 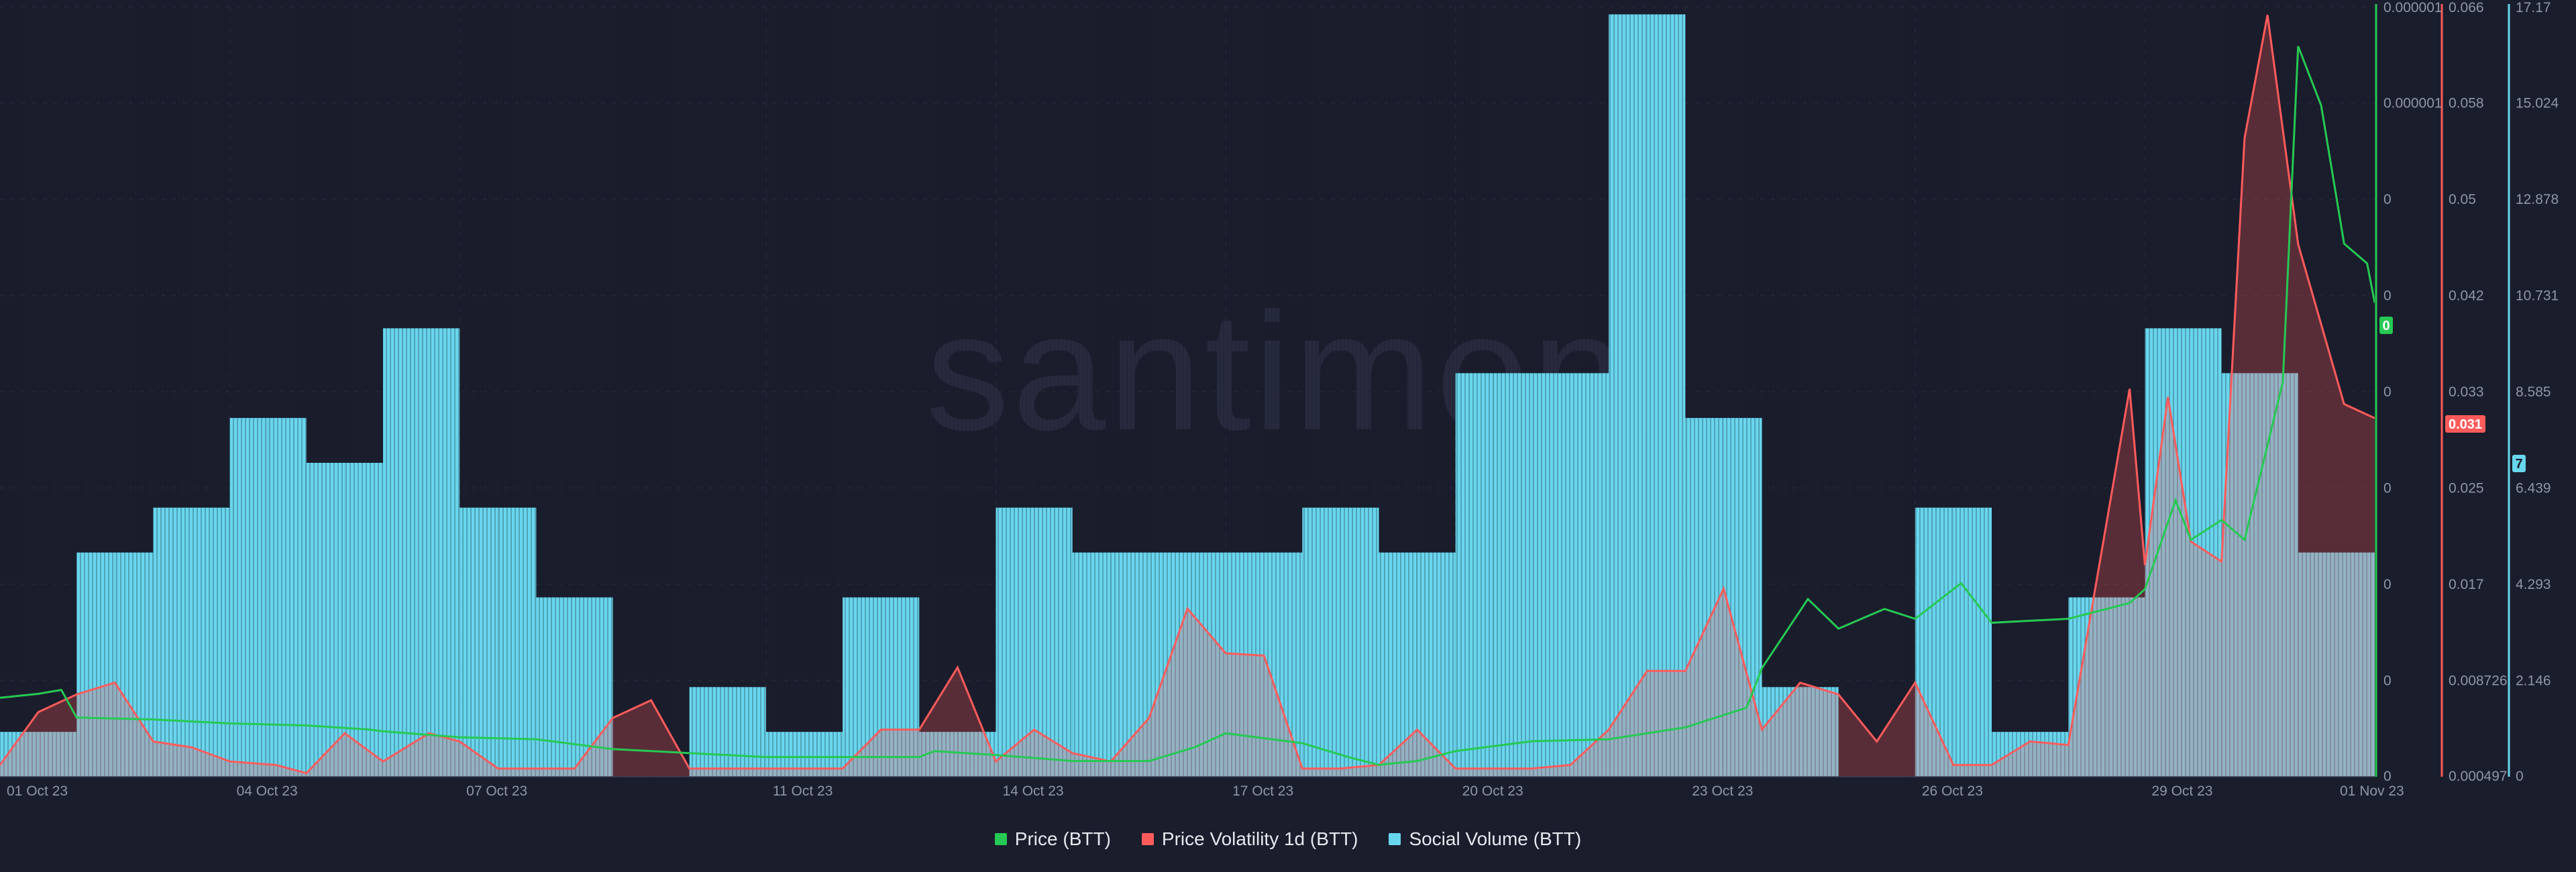 I want to click on volatility-current-badge-bg, so click(x=2465, y=424).